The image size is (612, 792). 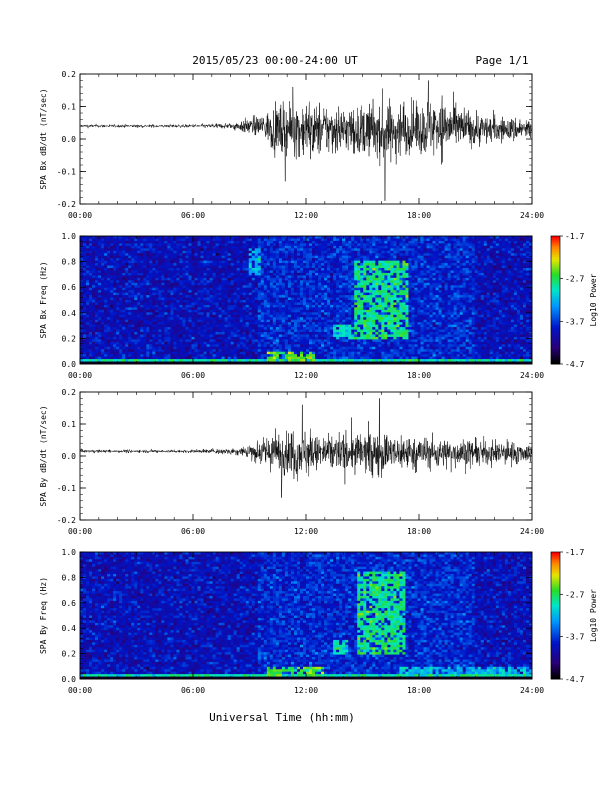 I want to click on page-indicator: Page 1/1, so click(x=502, y=60).